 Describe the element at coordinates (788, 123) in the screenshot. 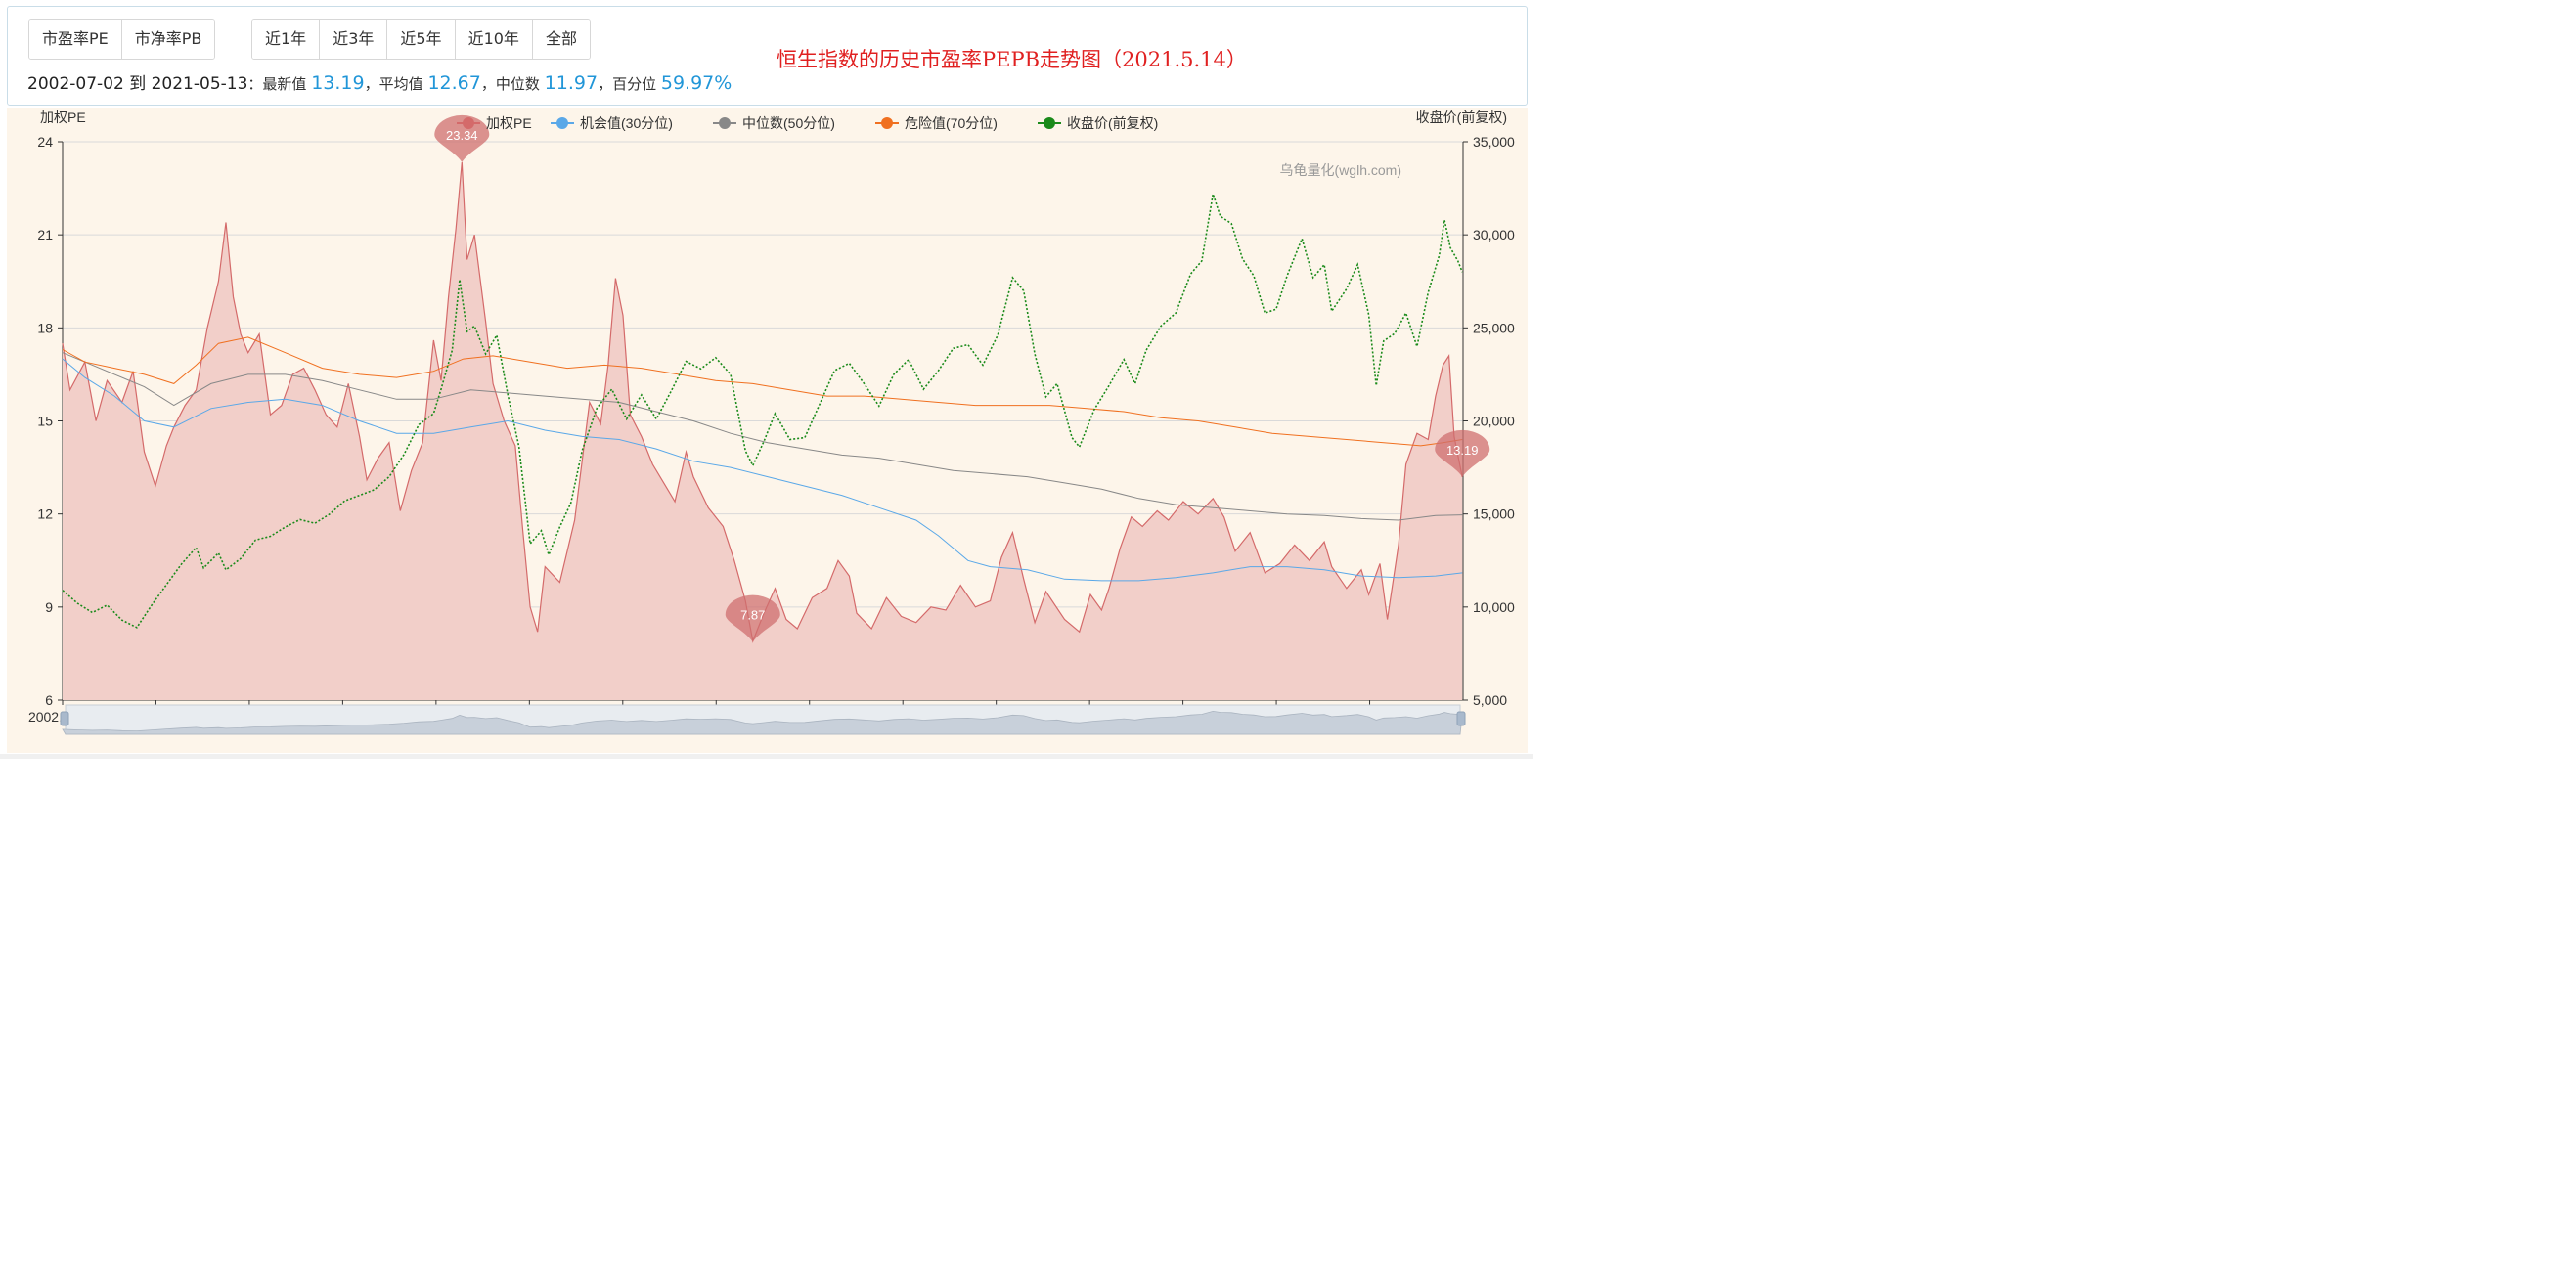

I see `legend-label: 中位数(50分位)` at that location.